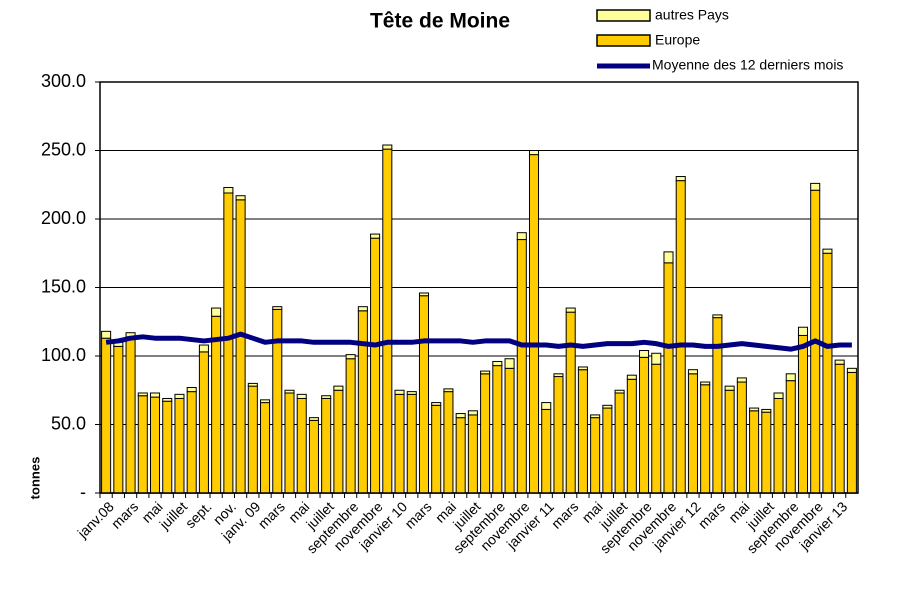 The image size is (913, 593). What do you see at coordinates (34, 478) in the screenshot?
I see `y-axis-title: tonnes` at bounding box center [34, 478].